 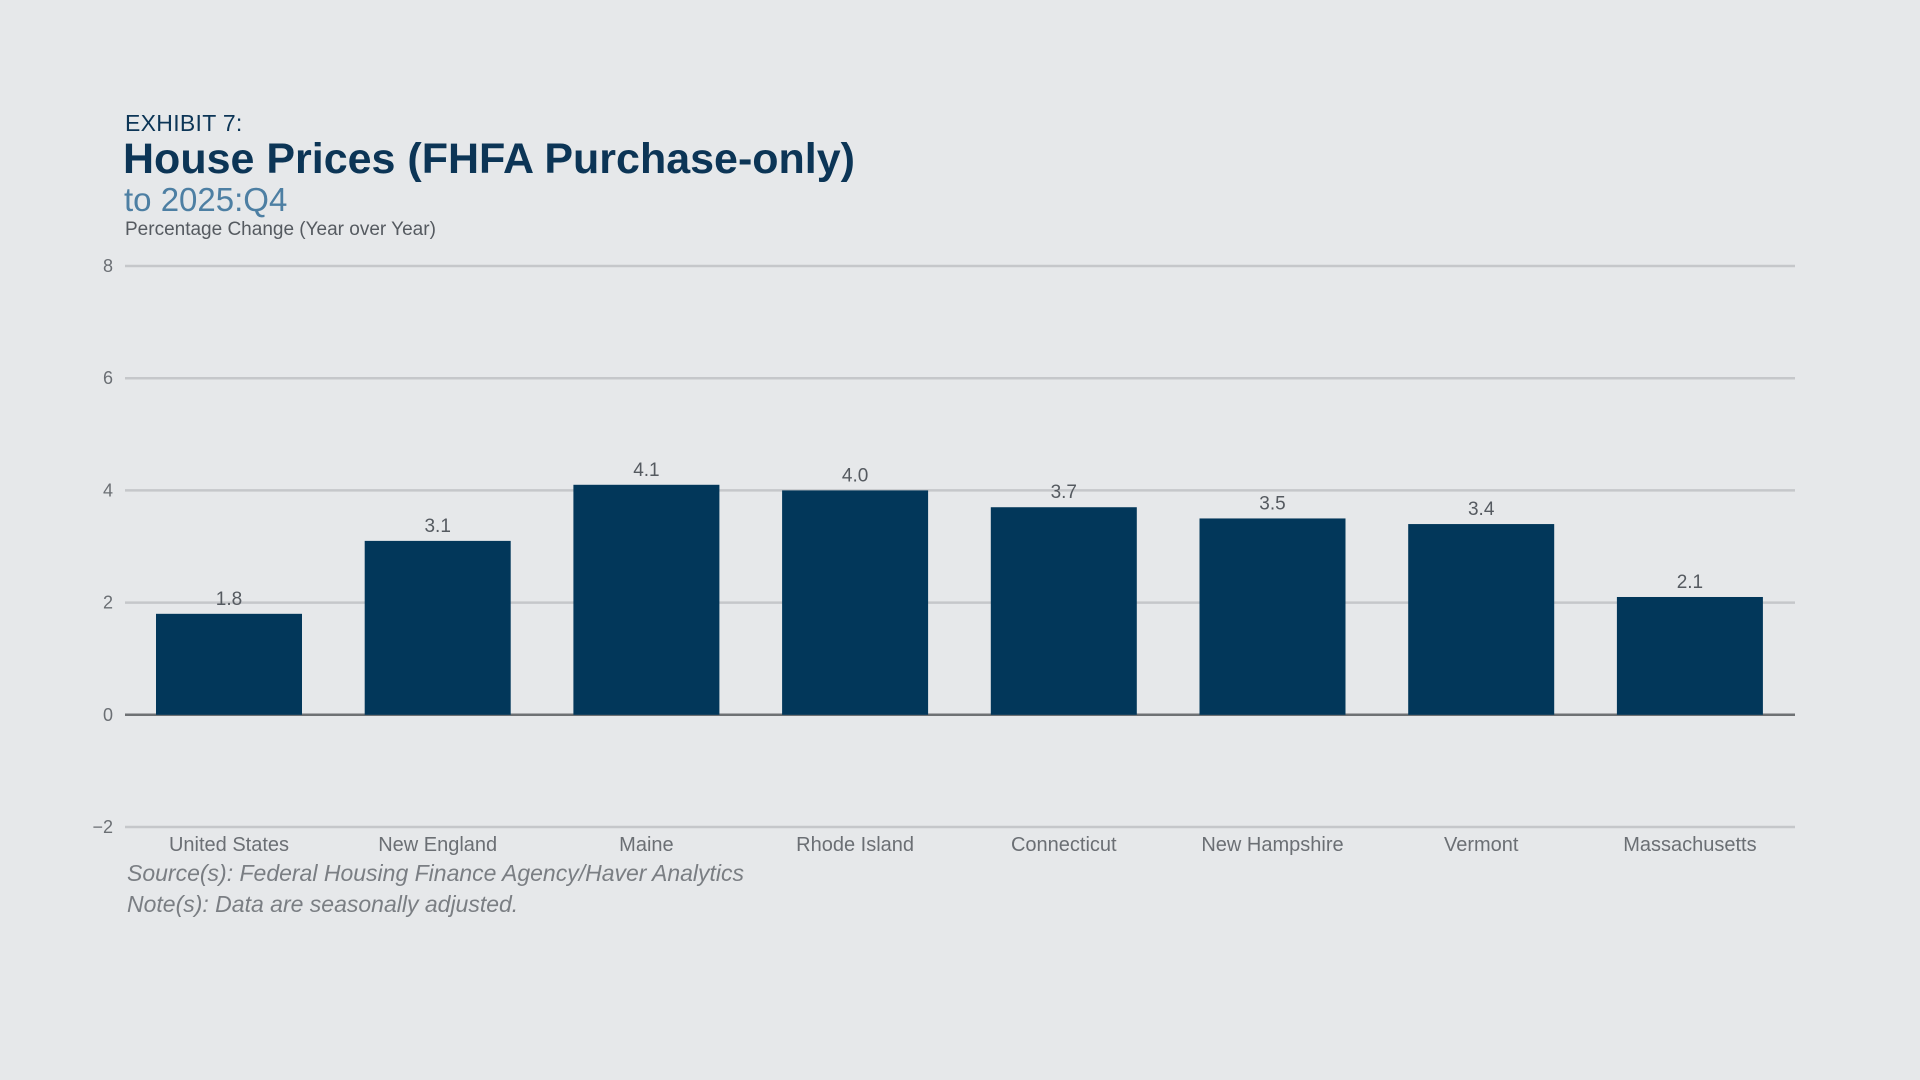 What do you see at coordinates (108, 378) in the screenshot?
I see `y-tick-label: 6` at bounding box center [108, 378].